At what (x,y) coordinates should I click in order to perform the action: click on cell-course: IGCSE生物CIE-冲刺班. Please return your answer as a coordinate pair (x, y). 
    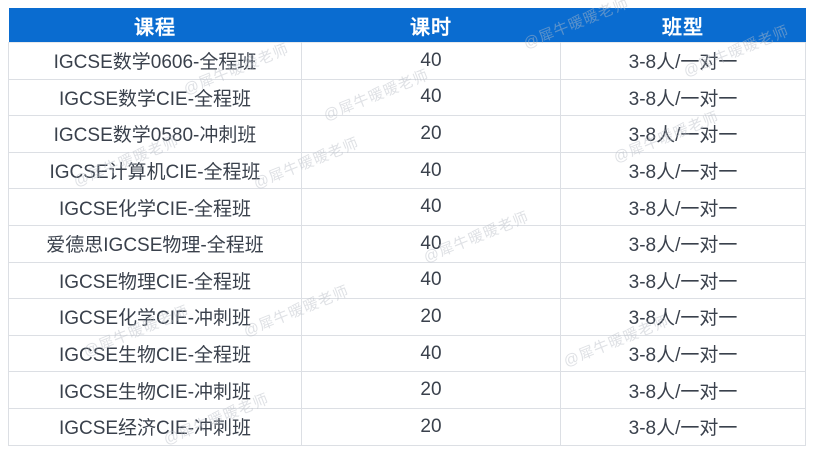
    Looking at the image, I should click on (155, 390).